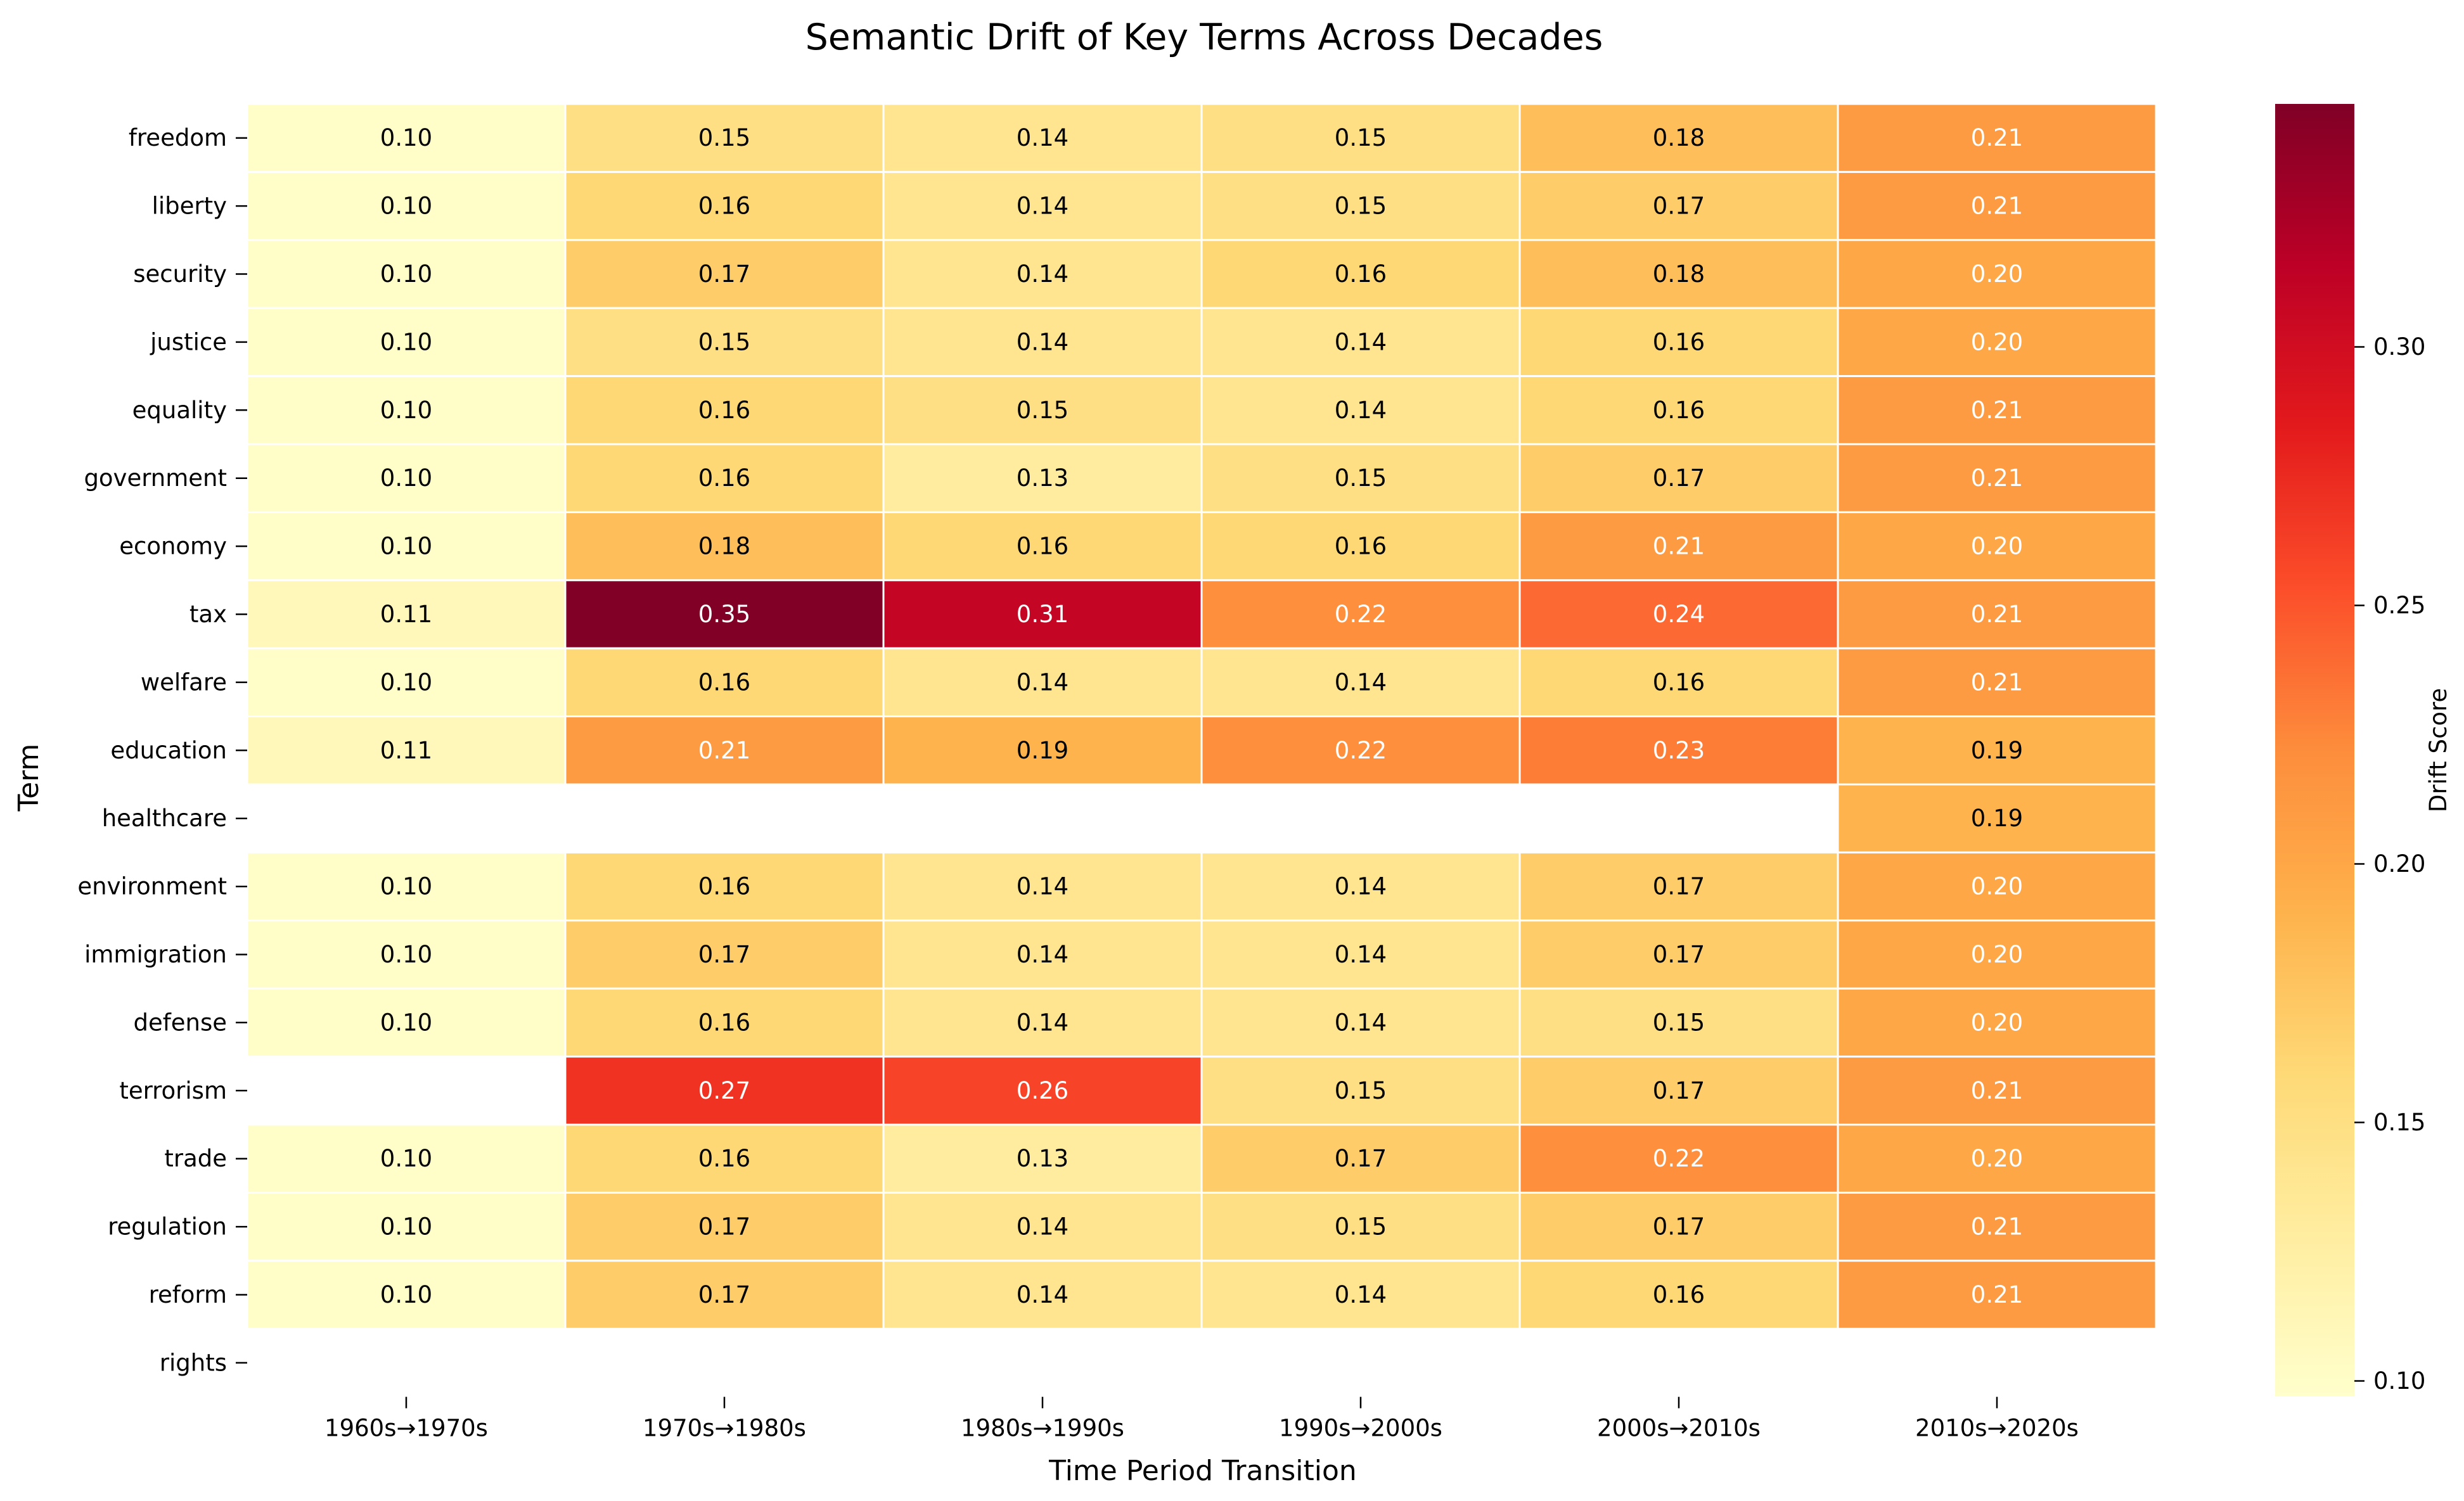  What do you see at coordinates (208, 614) in the screenshot?
I see `row-label: tax` at bounding box center [208, 614].